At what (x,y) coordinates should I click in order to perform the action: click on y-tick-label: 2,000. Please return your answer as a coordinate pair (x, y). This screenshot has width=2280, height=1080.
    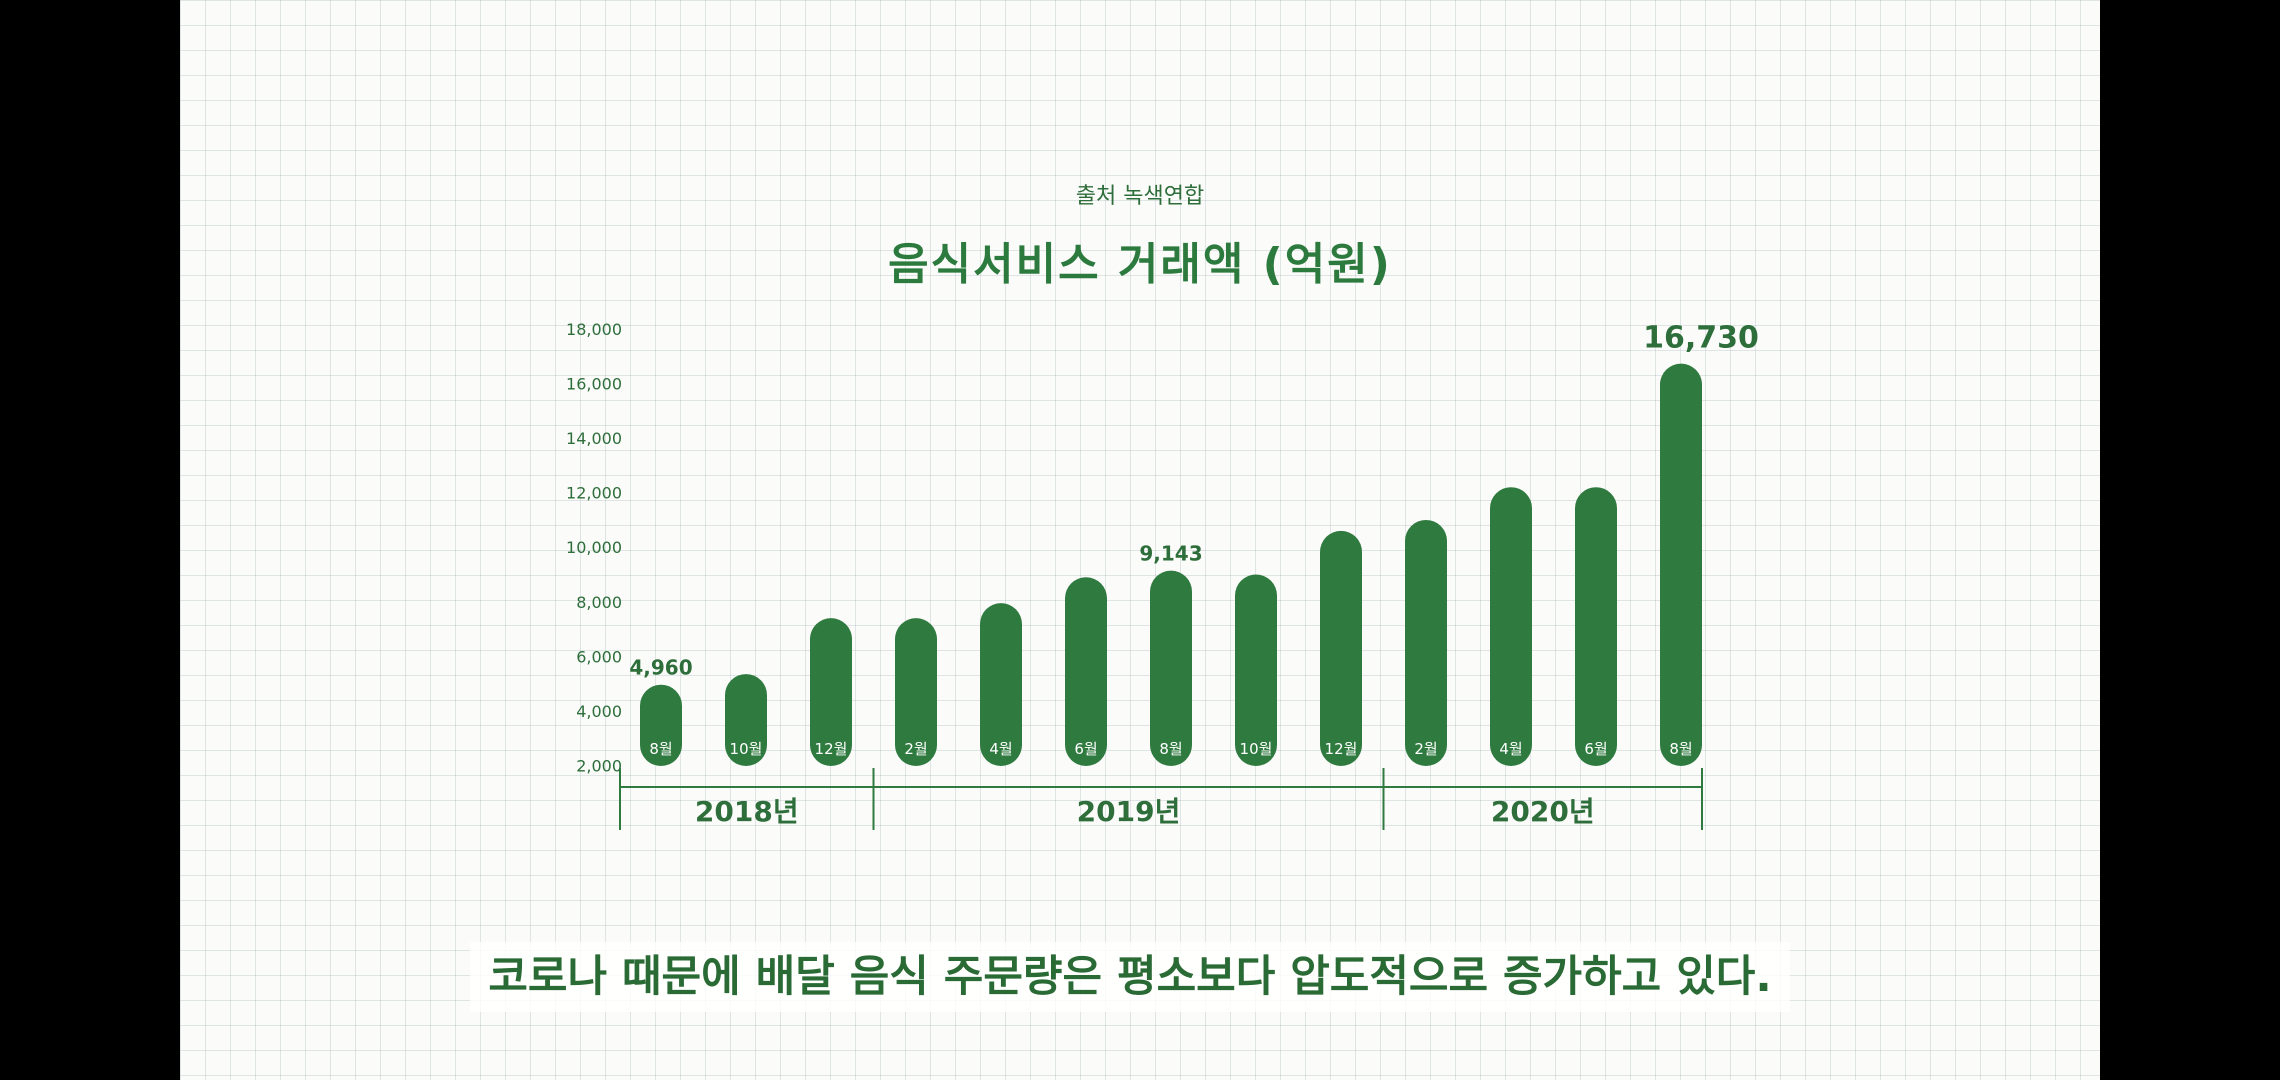
    Looking at the image, I should click on (599, 765).